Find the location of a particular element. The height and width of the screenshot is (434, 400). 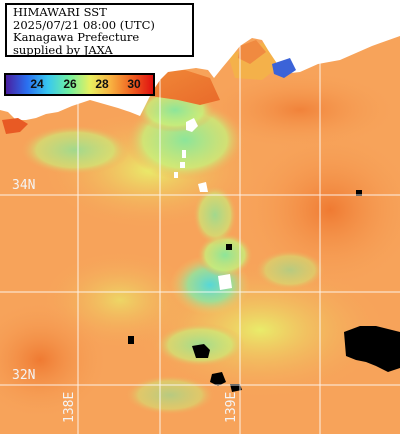

legend-color-bar is located at coordinates (79, 84).